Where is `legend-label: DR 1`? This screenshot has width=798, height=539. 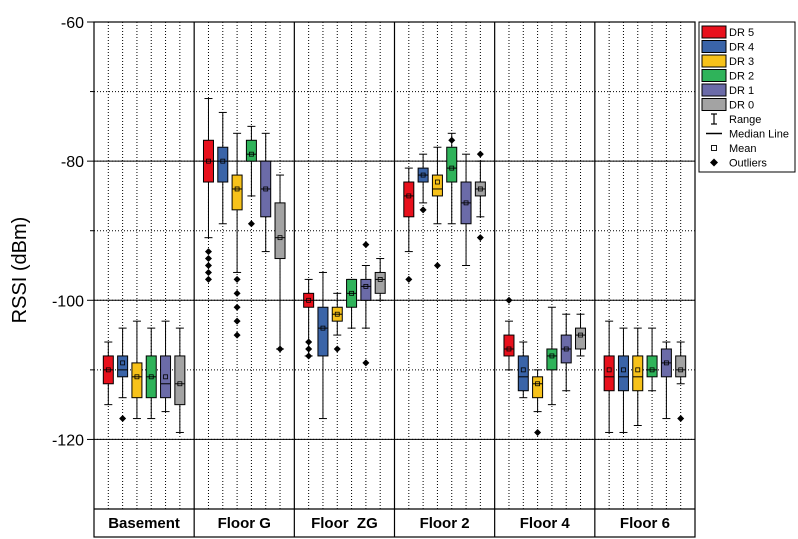 legend-label: DR 1 is located at coordinates (741, 91).